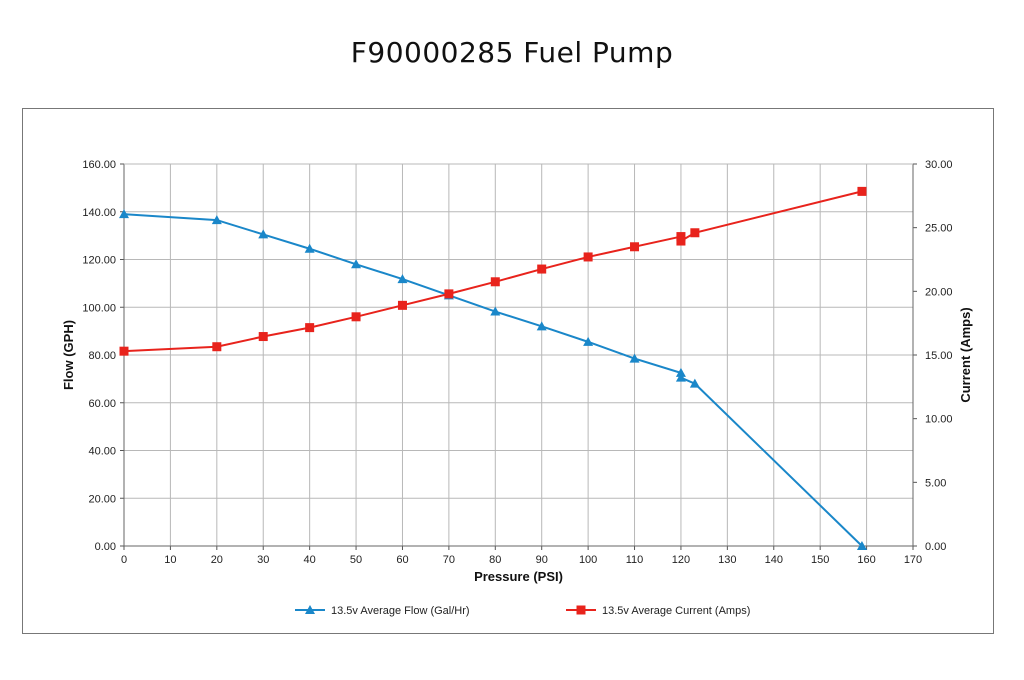  I want to click on x-tick-label: 100, so click(588, 560).